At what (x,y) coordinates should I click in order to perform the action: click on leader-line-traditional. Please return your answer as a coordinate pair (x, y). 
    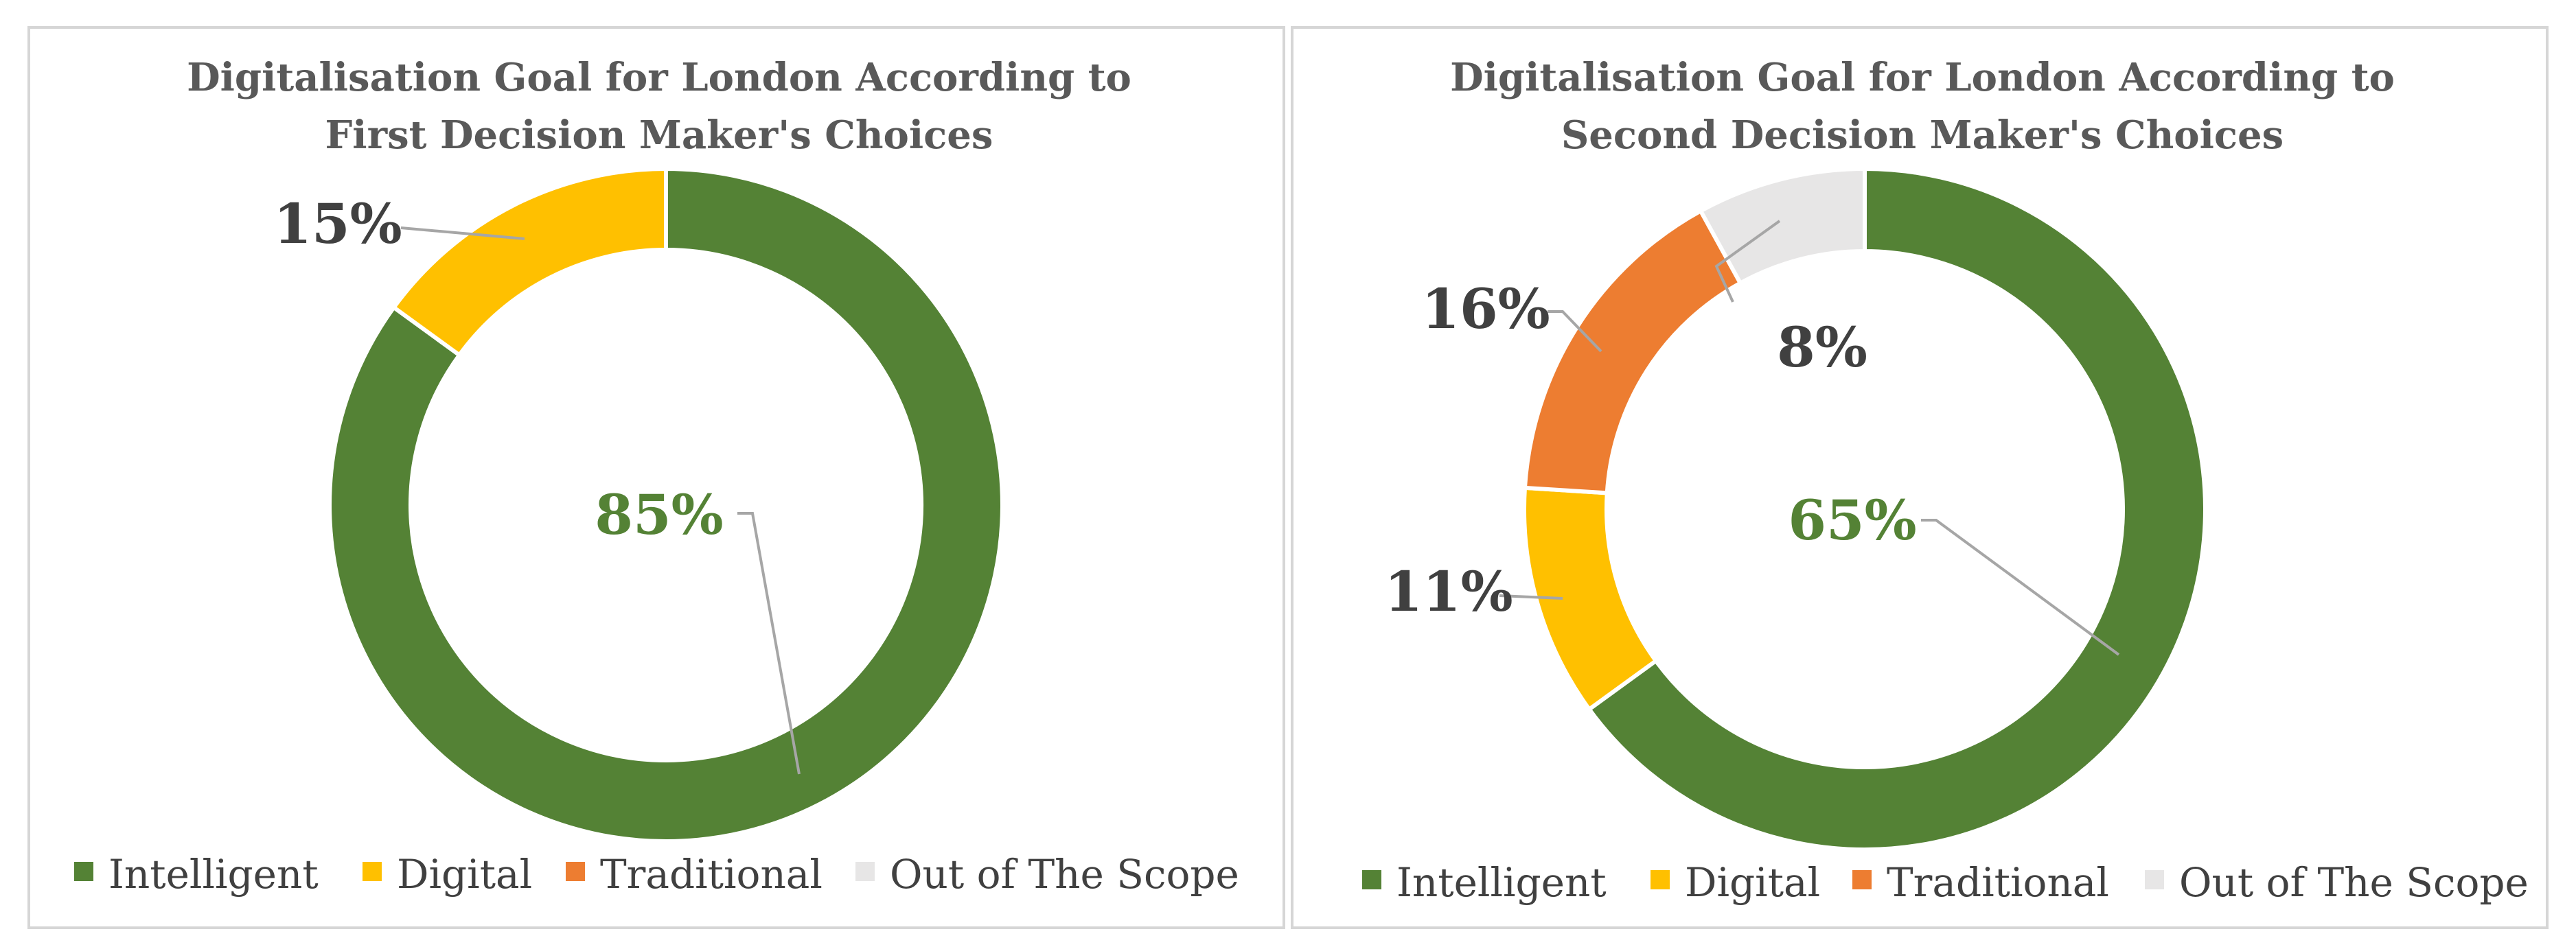
    Looking at the image, I should click on (1575, 331).